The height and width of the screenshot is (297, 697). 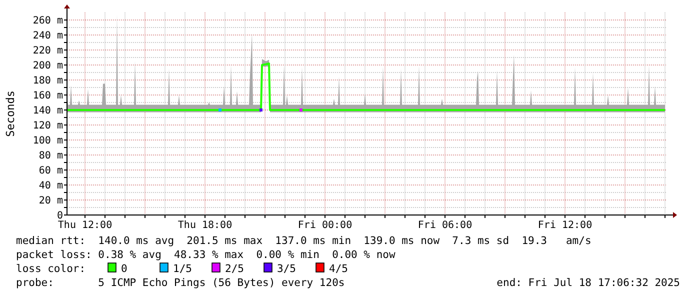 I want to click on legend-label: 3/5, so click(x=286, y=269).